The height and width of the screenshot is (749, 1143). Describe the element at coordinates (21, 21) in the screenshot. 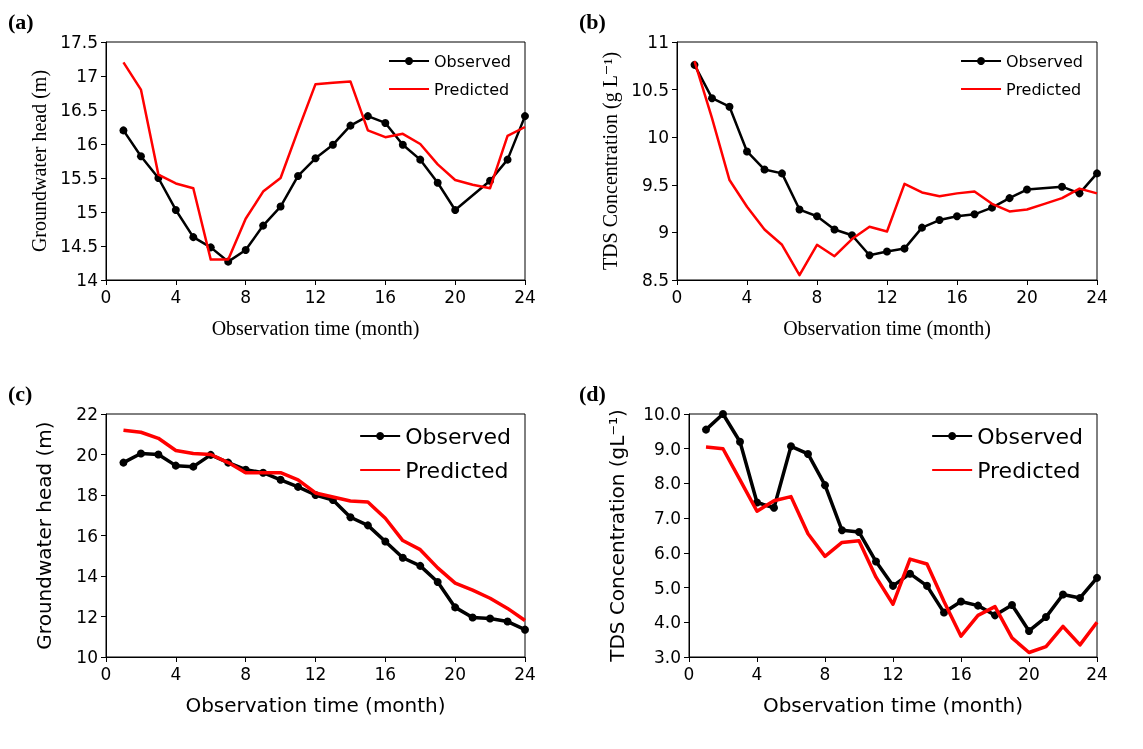

I see `text: (a)` at that location.